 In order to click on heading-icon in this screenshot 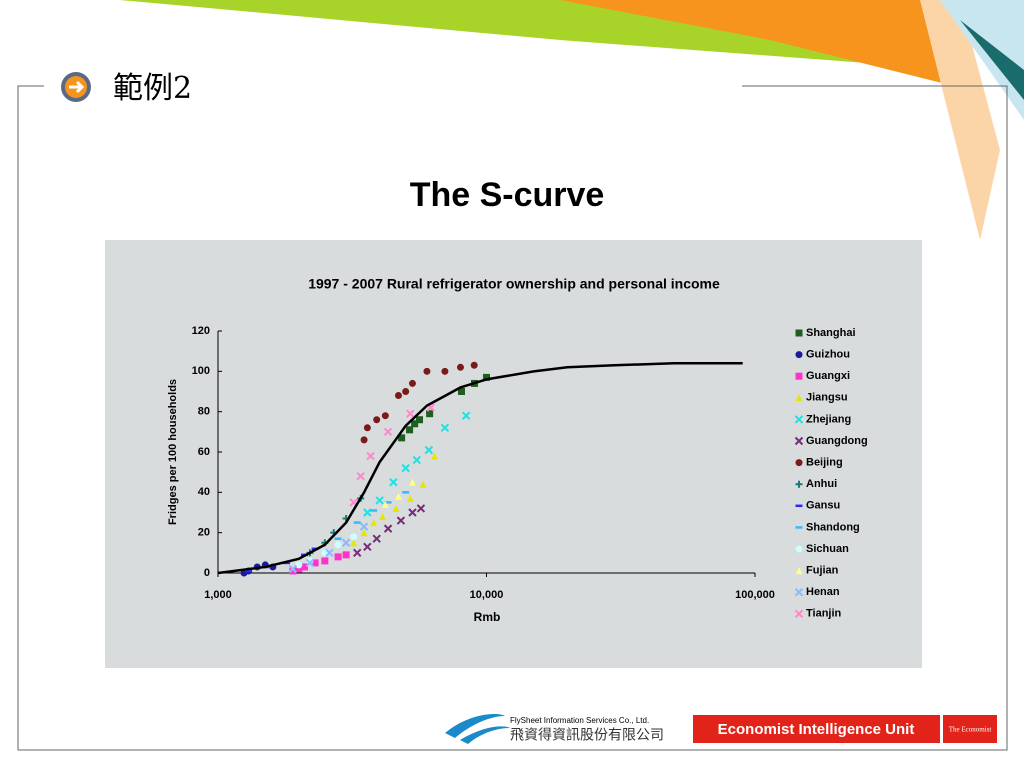, I will do `click(77, 87)`.